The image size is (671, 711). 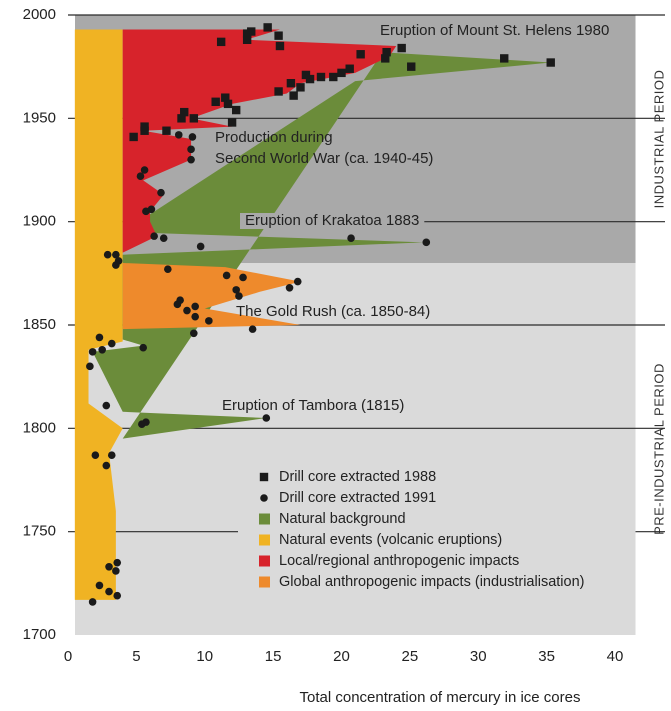 What do you see at coordinates (658, 139) in the screenshot?
I see `period-label: INDUSTRIAL PERIOD` at bounding box center [658, 139].